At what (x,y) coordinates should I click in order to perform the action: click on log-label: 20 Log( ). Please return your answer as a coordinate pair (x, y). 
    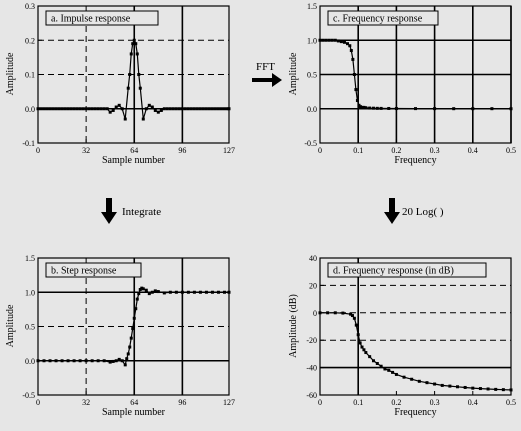
    Looking at the image, I should click on (423, 212).